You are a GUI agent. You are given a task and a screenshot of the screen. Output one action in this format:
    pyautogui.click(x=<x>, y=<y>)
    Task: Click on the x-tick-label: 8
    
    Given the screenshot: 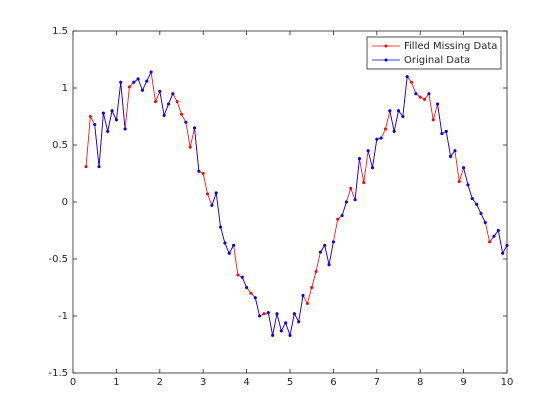 What is the action you would take?
    pyautogui.click(x=420, y=382)
    